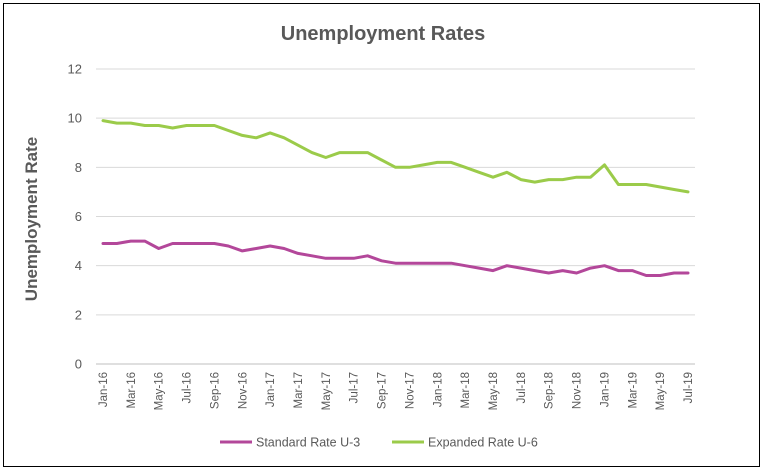 The height and width of the screenshot is (473, 766). Describe the element at coordinates (550, 390) in the screenshot. I see `x-tick-label: Sep-18` at that location.